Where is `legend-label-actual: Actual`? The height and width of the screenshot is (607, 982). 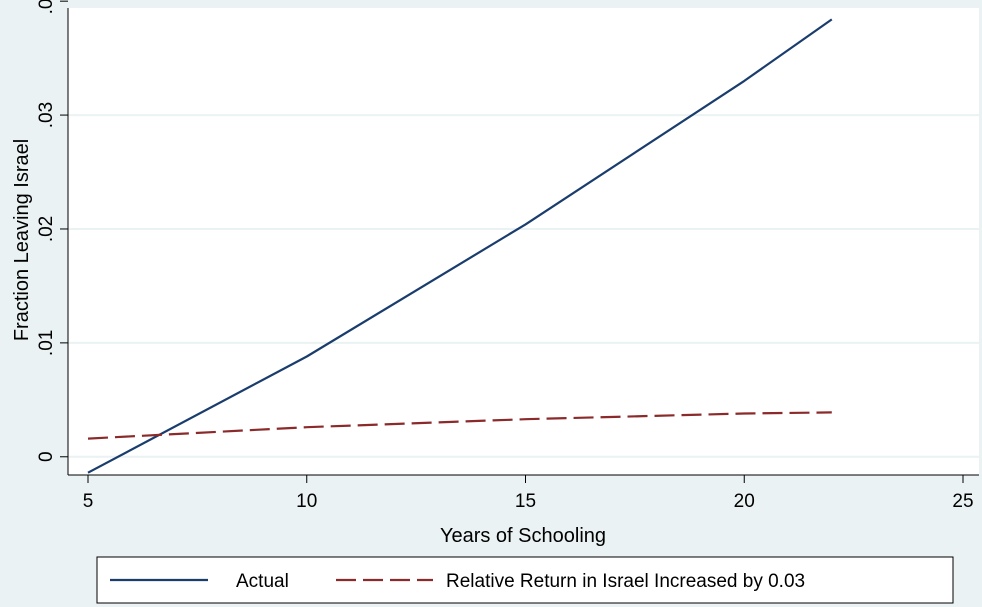
legend-label-actual: Actual is located at coordinates (262, 581).